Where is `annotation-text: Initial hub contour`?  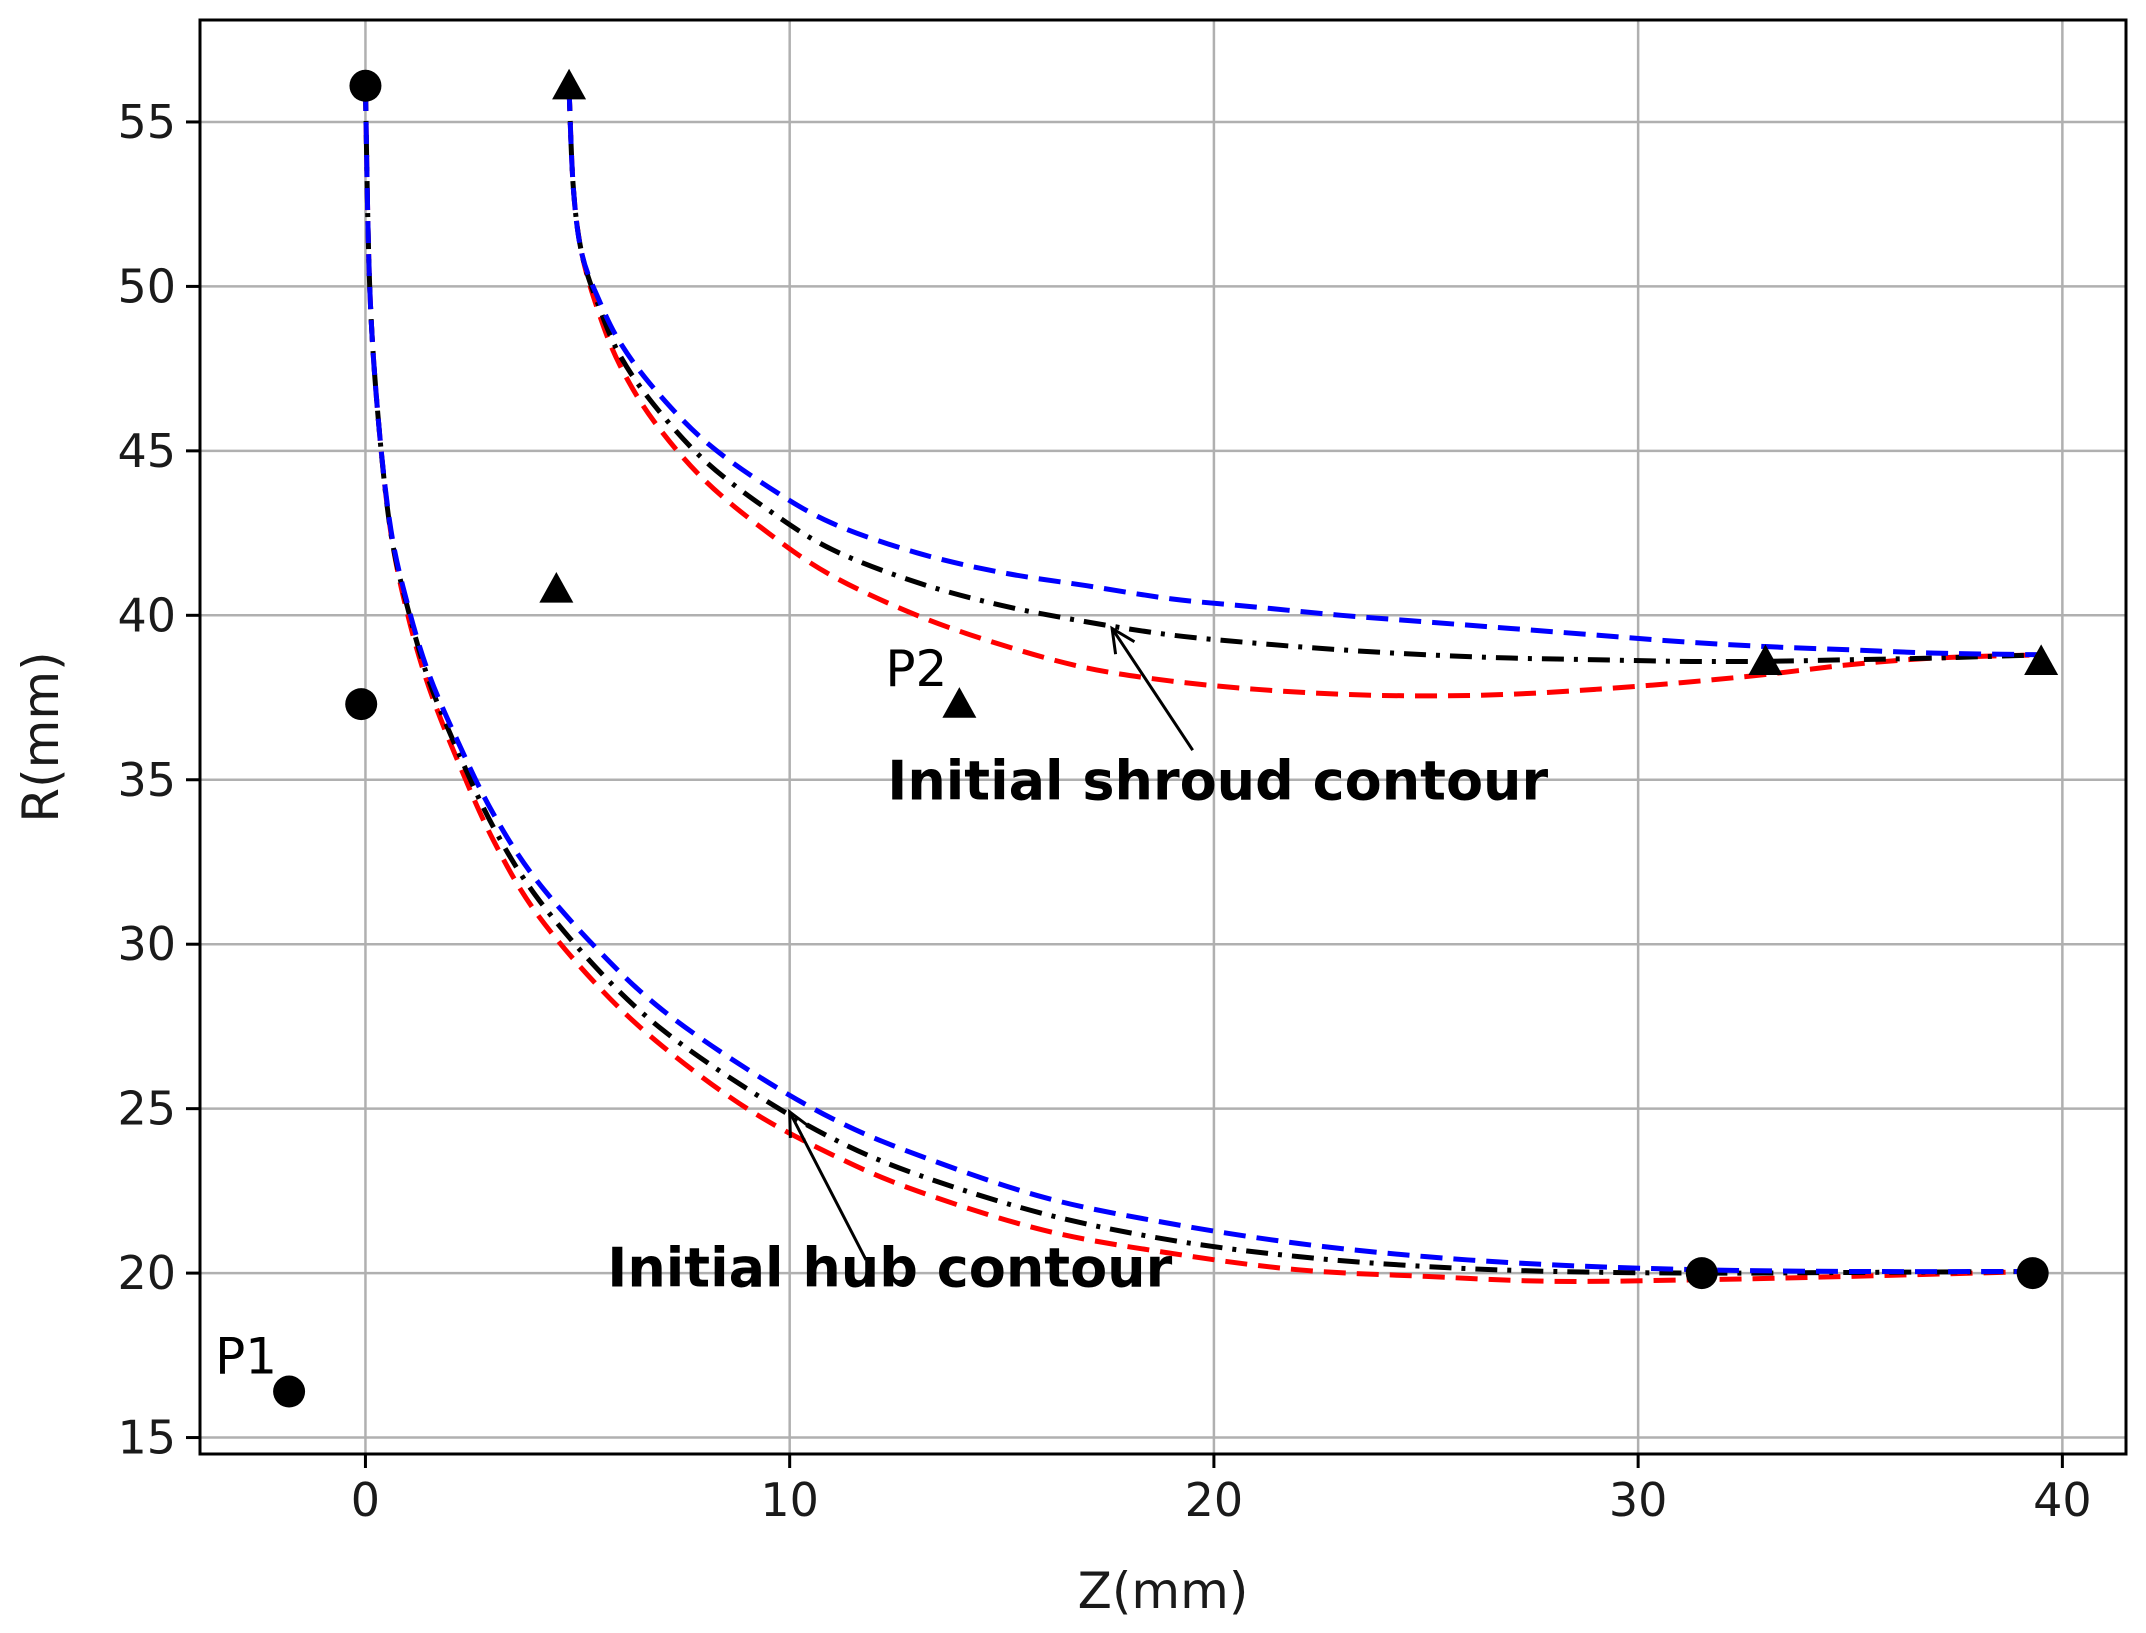 annotation-text: Initial hub contour is located at coordinates (889, 1267).